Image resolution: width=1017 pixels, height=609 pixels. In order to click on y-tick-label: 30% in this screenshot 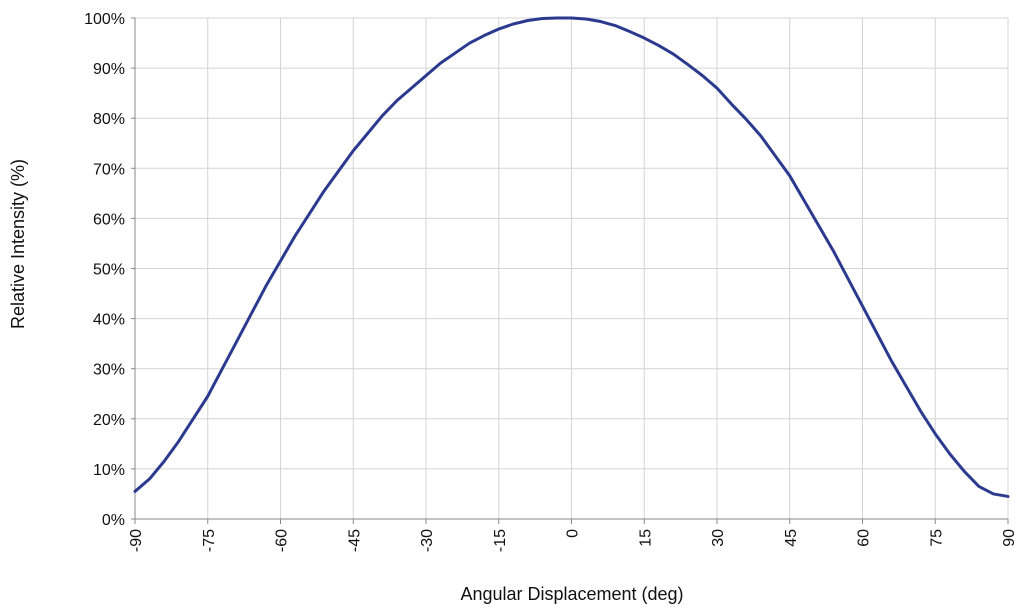, I will do `click(109, 370)`.